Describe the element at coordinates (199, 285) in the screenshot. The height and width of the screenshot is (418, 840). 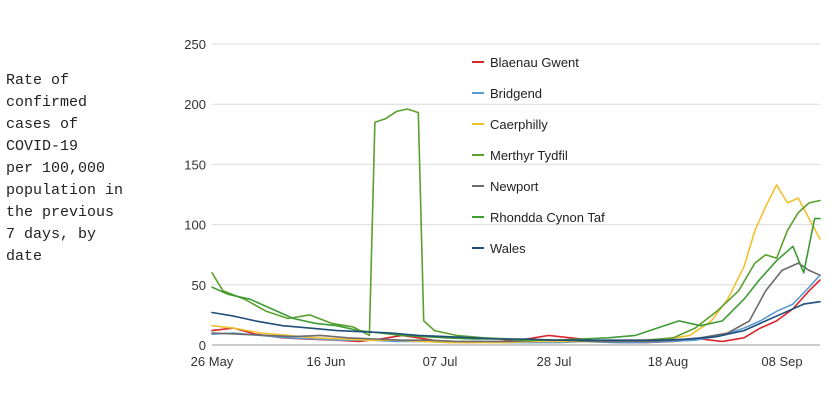
I see `y-tick-label: 50` at that location.